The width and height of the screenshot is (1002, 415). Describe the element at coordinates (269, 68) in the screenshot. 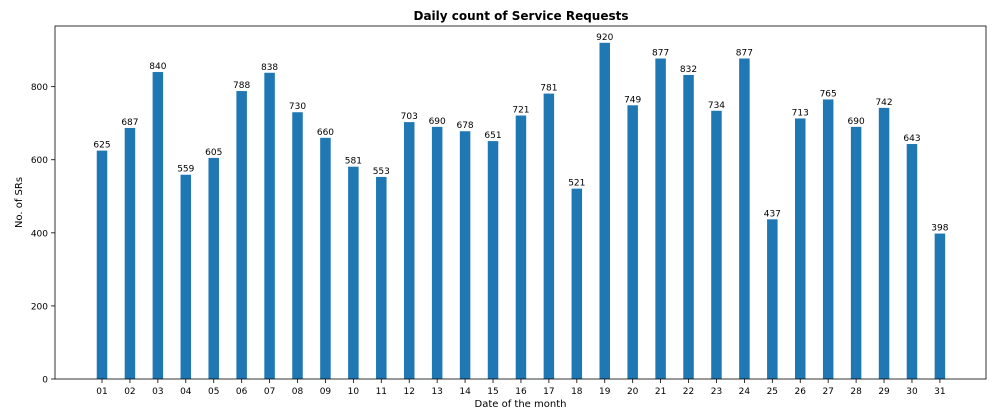

I see `data-label-07: 838` at that location.